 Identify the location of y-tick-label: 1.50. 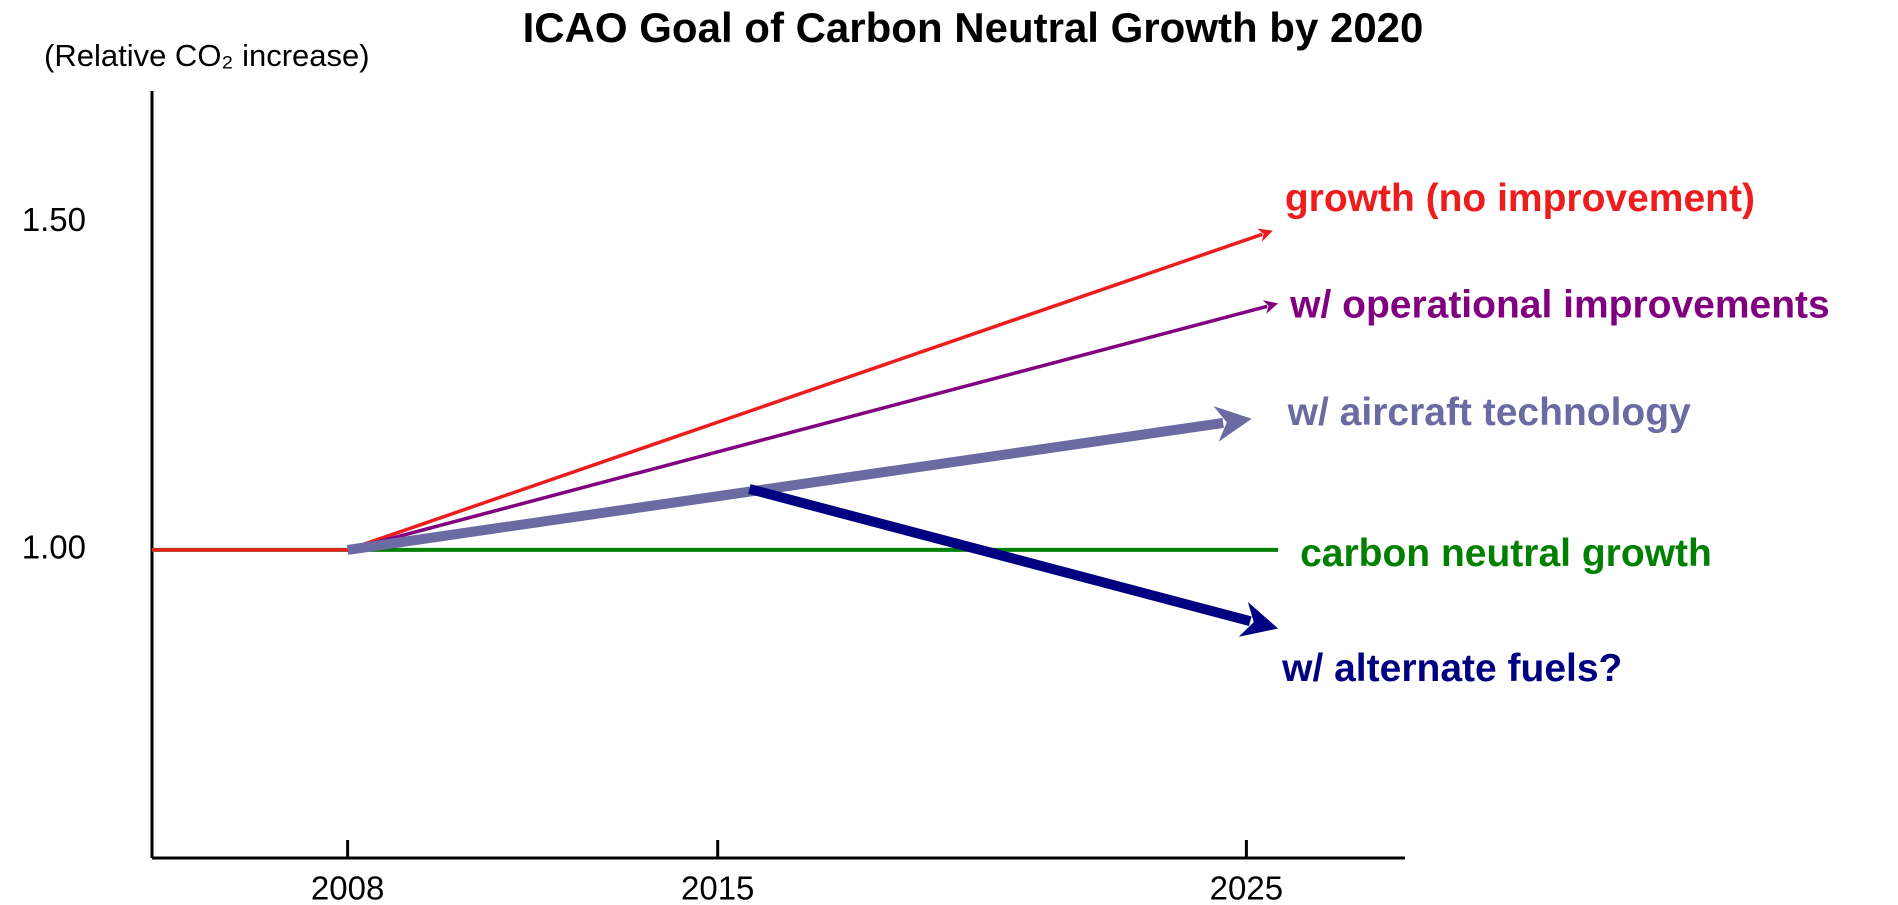
(54, 219).